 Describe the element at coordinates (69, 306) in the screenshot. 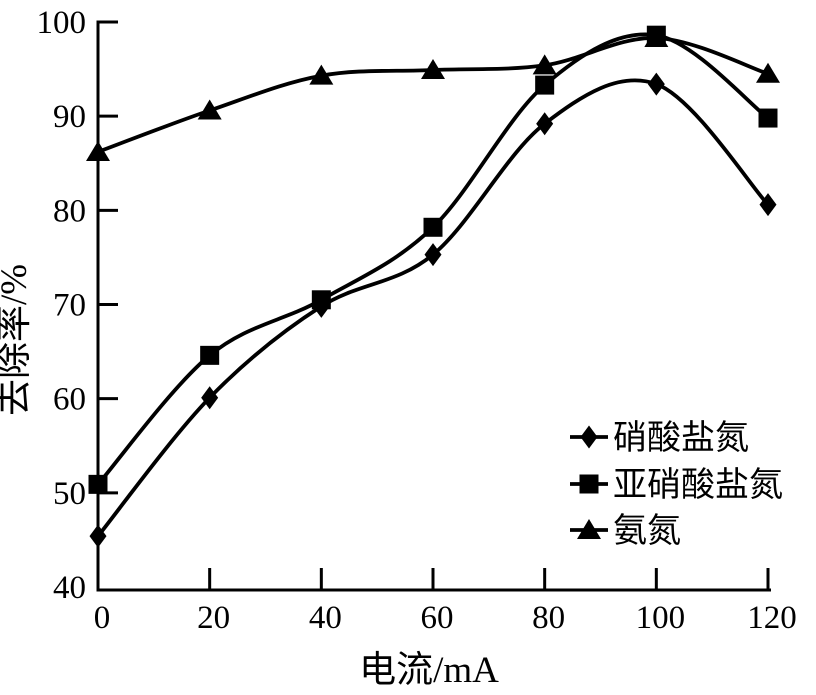

I see `y-tick-label: 70` at that location.